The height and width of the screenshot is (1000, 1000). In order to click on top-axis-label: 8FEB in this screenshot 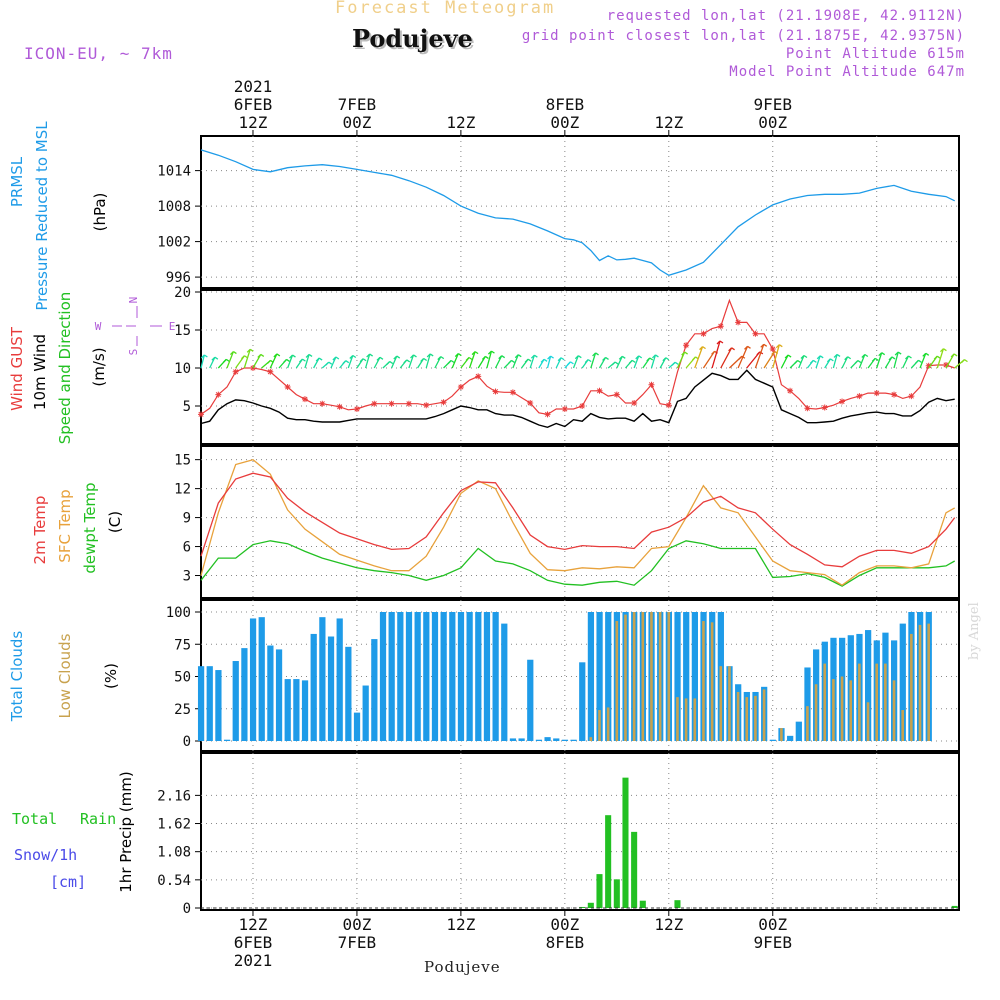, I will do `click(565, 104)`.